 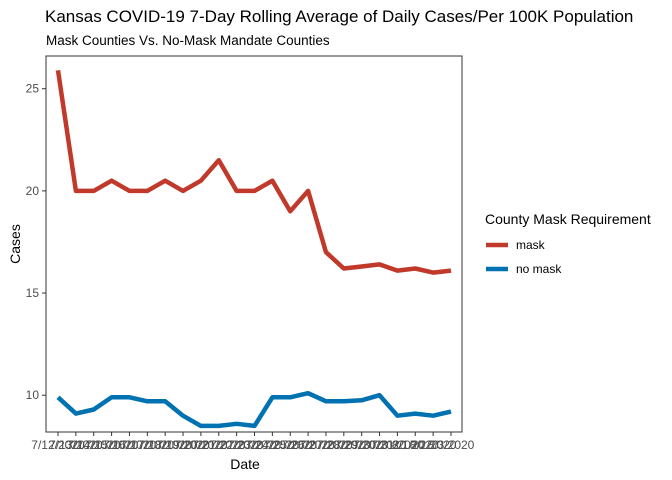 I want to click on series-line-no-mask, so click(x=254, y=409).